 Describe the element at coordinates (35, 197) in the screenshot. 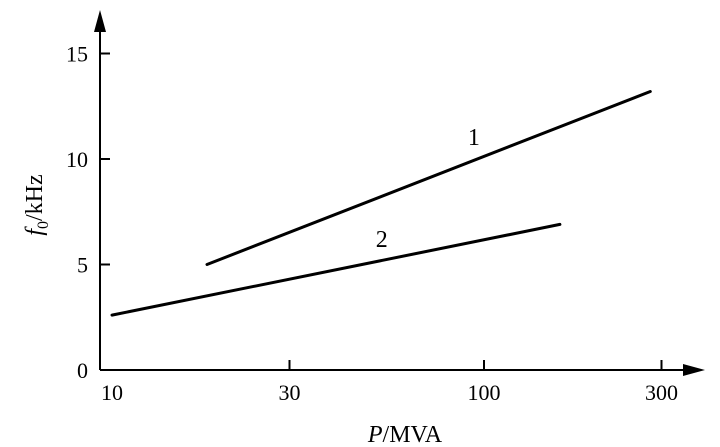

I see `y-axis-label-unit: /kHz` at that location.